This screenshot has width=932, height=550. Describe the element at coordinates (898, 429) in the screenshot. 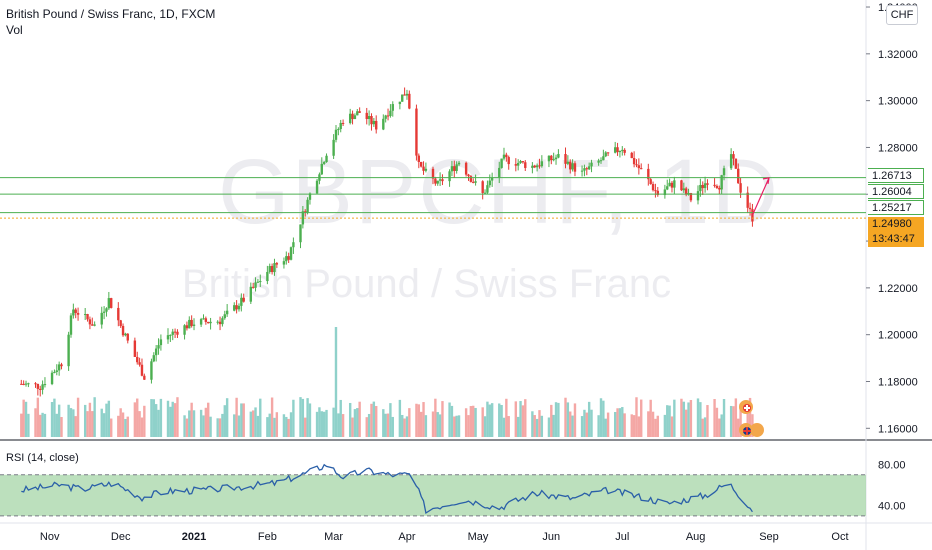

I see `price-tick-label: 1.16000` at that location.